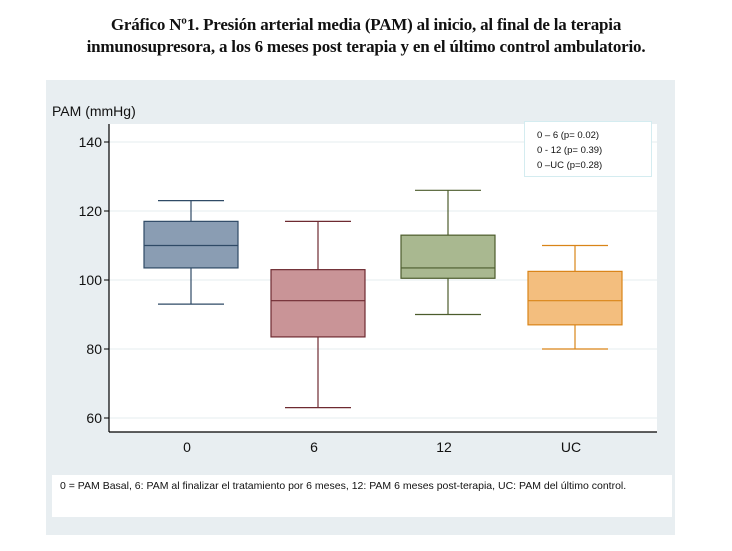  Describe the element at coordinates (94, 349) in the screenshot. I see `y-tick-label: 80` at that location.